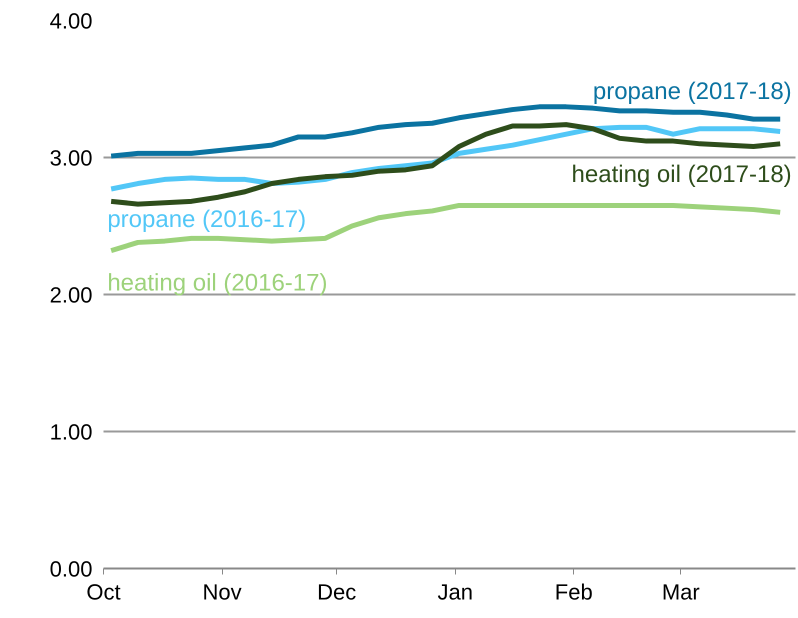 The width and height of the screenshot is (798, 618). Describe the element at coordinates (222, 592) in the screenshot. I see `x-tick-label: Nov` at that location.